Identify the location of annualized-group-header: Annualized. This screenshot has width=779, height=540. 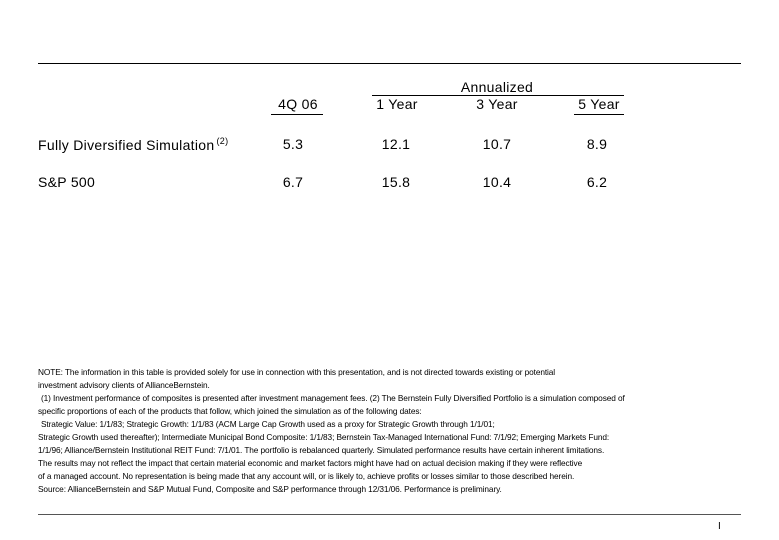
(497, 87).